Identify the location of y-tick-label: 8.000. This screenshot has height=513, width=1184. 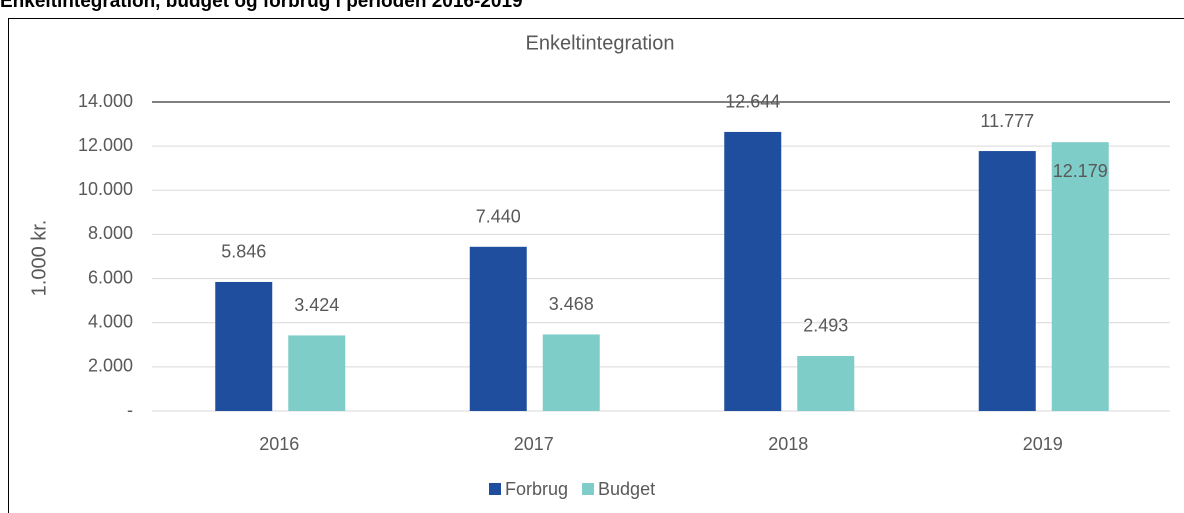
(110, 233).